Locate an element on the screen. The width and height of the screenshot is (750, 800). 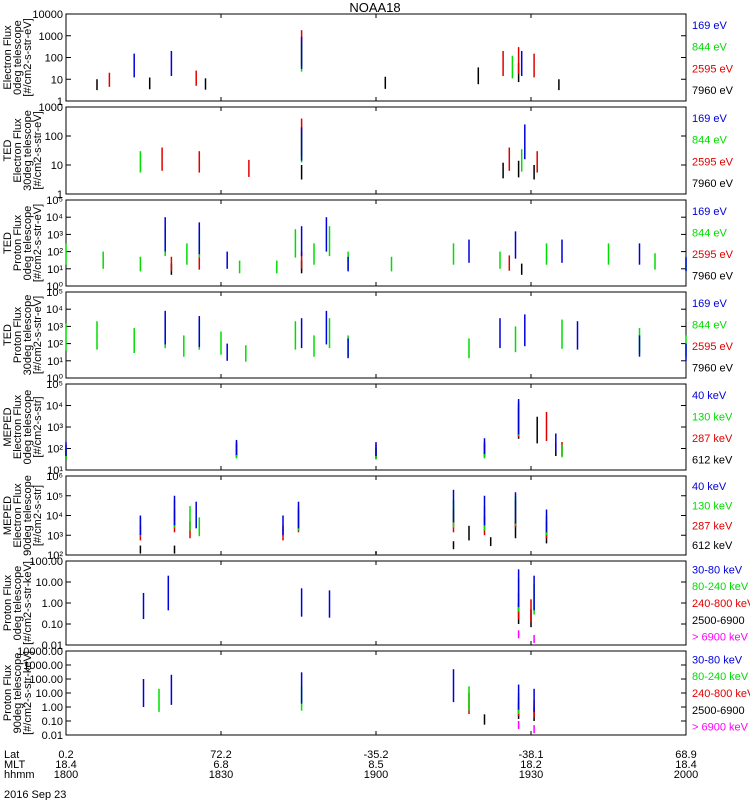
footer-lat-value: -35.2 is located at coordinates (375, 755).